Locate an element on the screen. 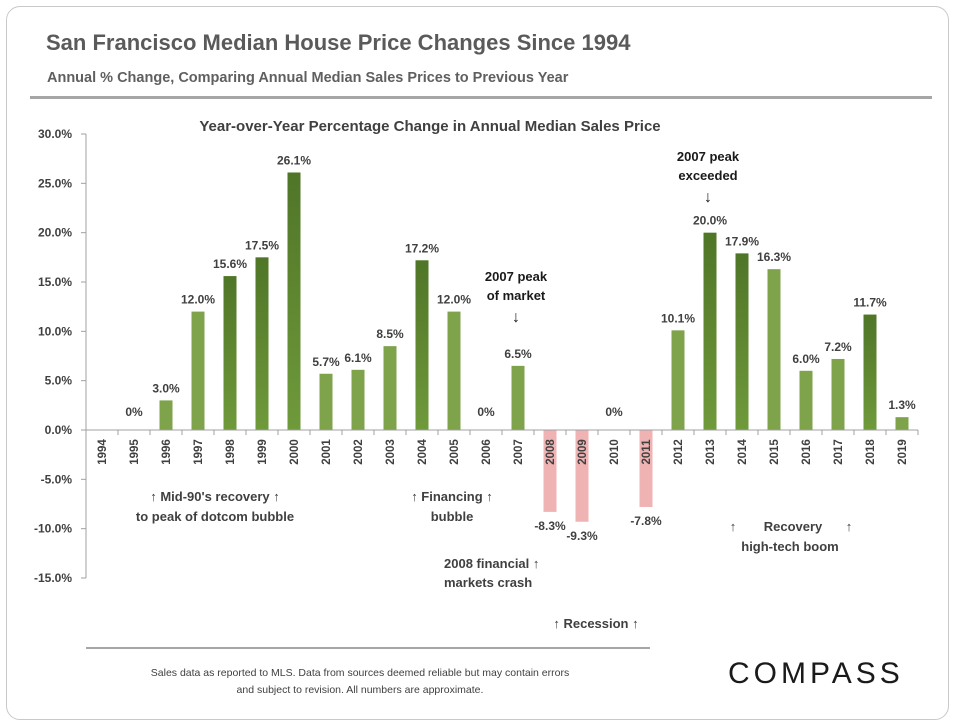  value-label-1997: 12.0% is located at coordinates (198, 300).